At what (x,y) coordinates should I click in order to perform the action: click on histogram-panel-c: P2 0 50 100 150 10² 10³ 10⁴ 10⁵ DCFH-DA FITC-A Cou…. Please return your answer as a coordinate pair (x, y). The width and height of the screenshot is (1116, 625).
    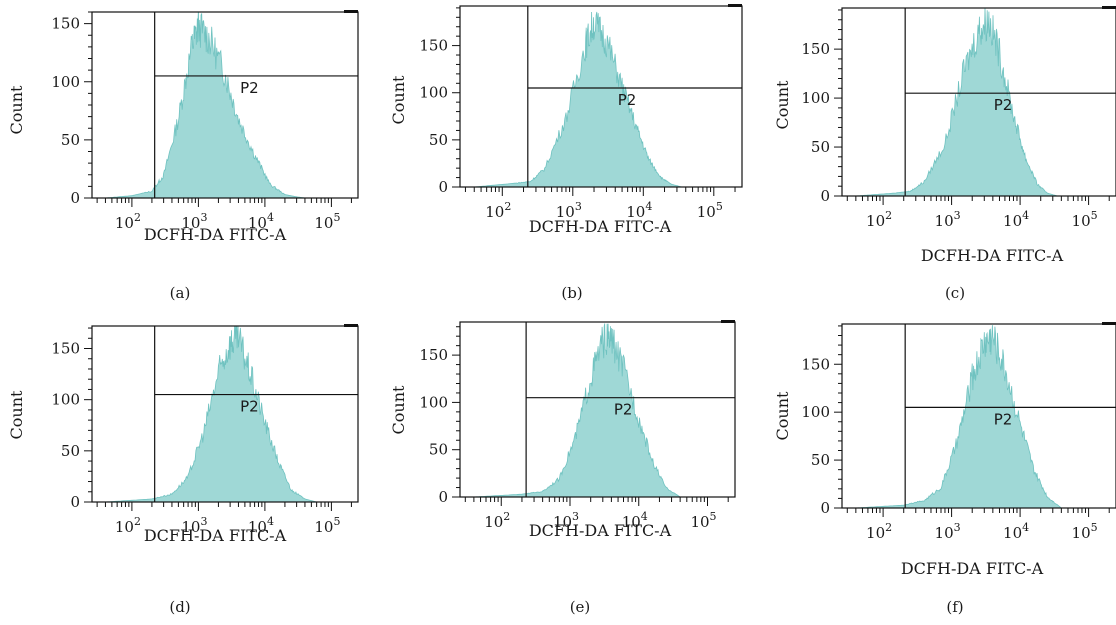
    Looking at the image, I should click on (944, 154).